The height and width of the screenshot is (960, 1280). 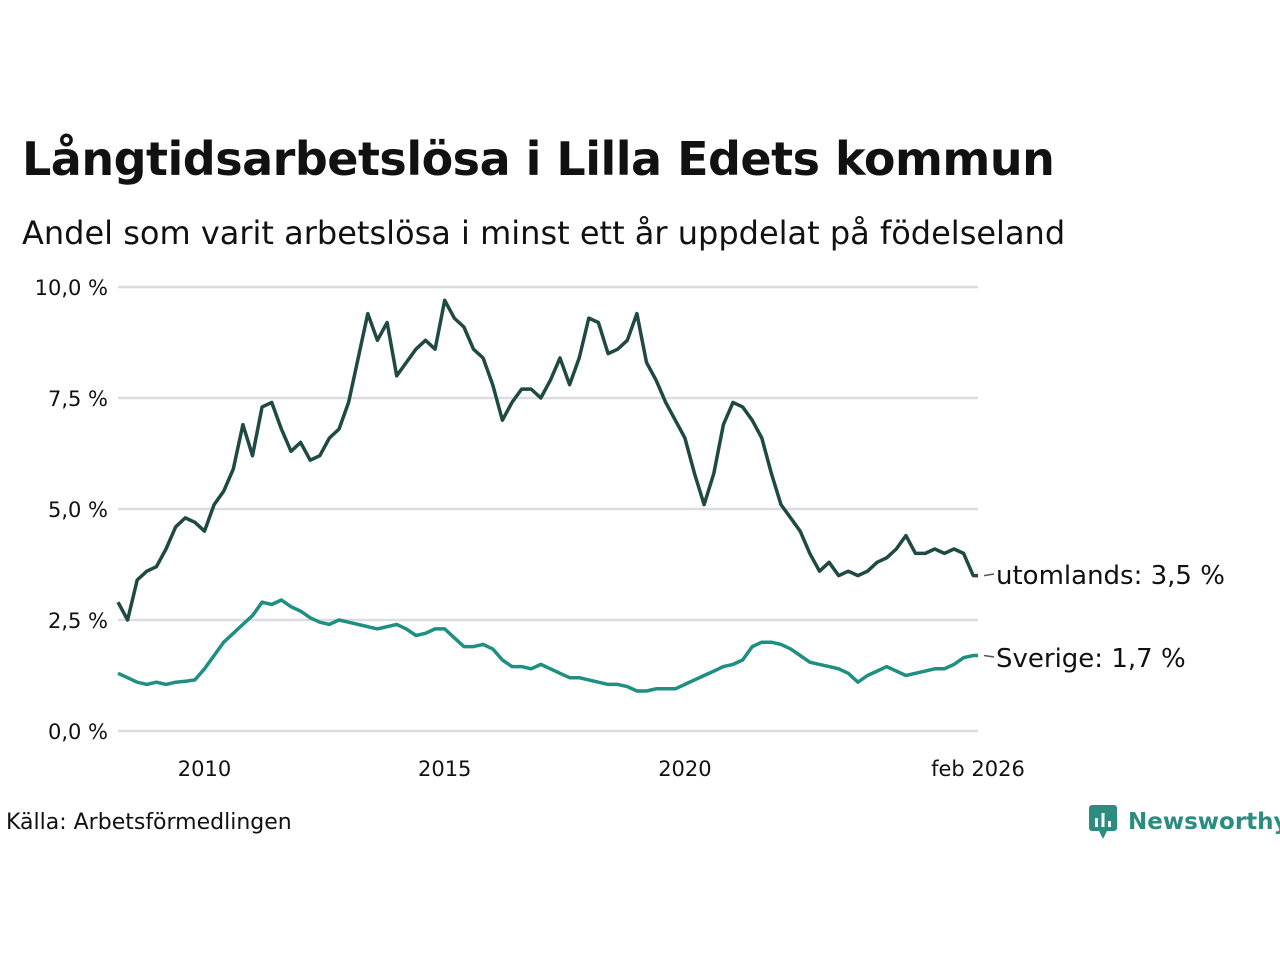 What do you see at coordinates (1091, 659) in the screenshot?
I see `end-label-sverige: Sverige: 1,7 %` at bounding box center [1091, 659].